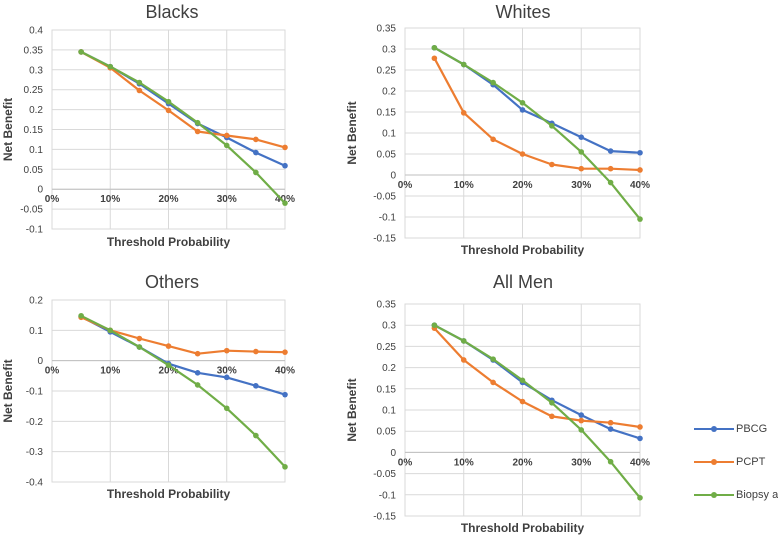 The image size is (778, 540). I want to click on chart-title: Others, so click(172, 282).